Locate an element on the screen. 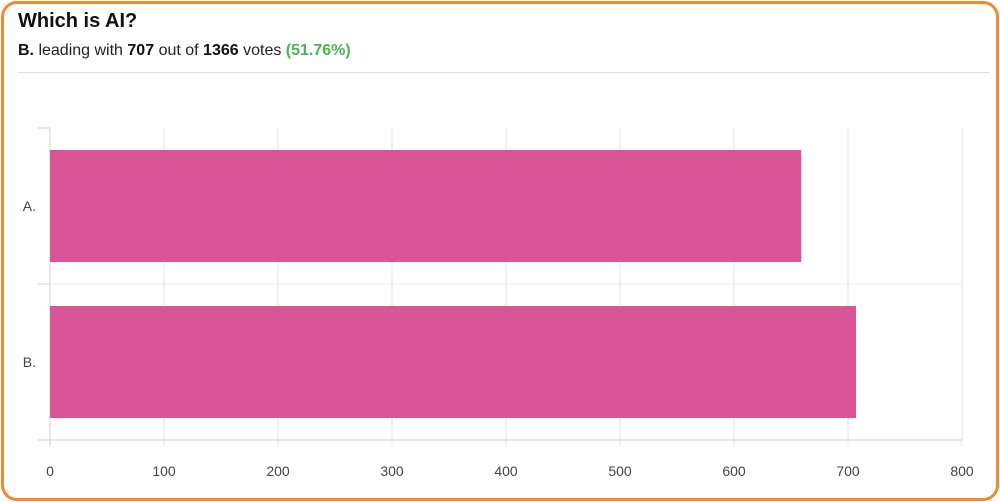 This screenshot has height=502, width=1000. x-tick-label: 400 is located at coordinates (506, 471).